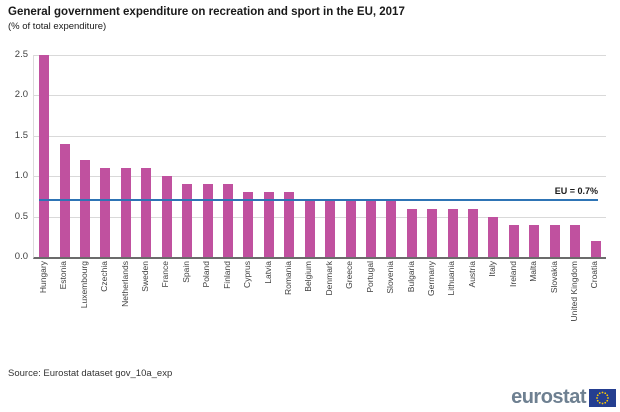 Image resolution: width=620 pixels, height=412 pixels. Describe the element at coordinates (430, 278) in the screenshot. I see `x-tick-label: Germany` at that location.